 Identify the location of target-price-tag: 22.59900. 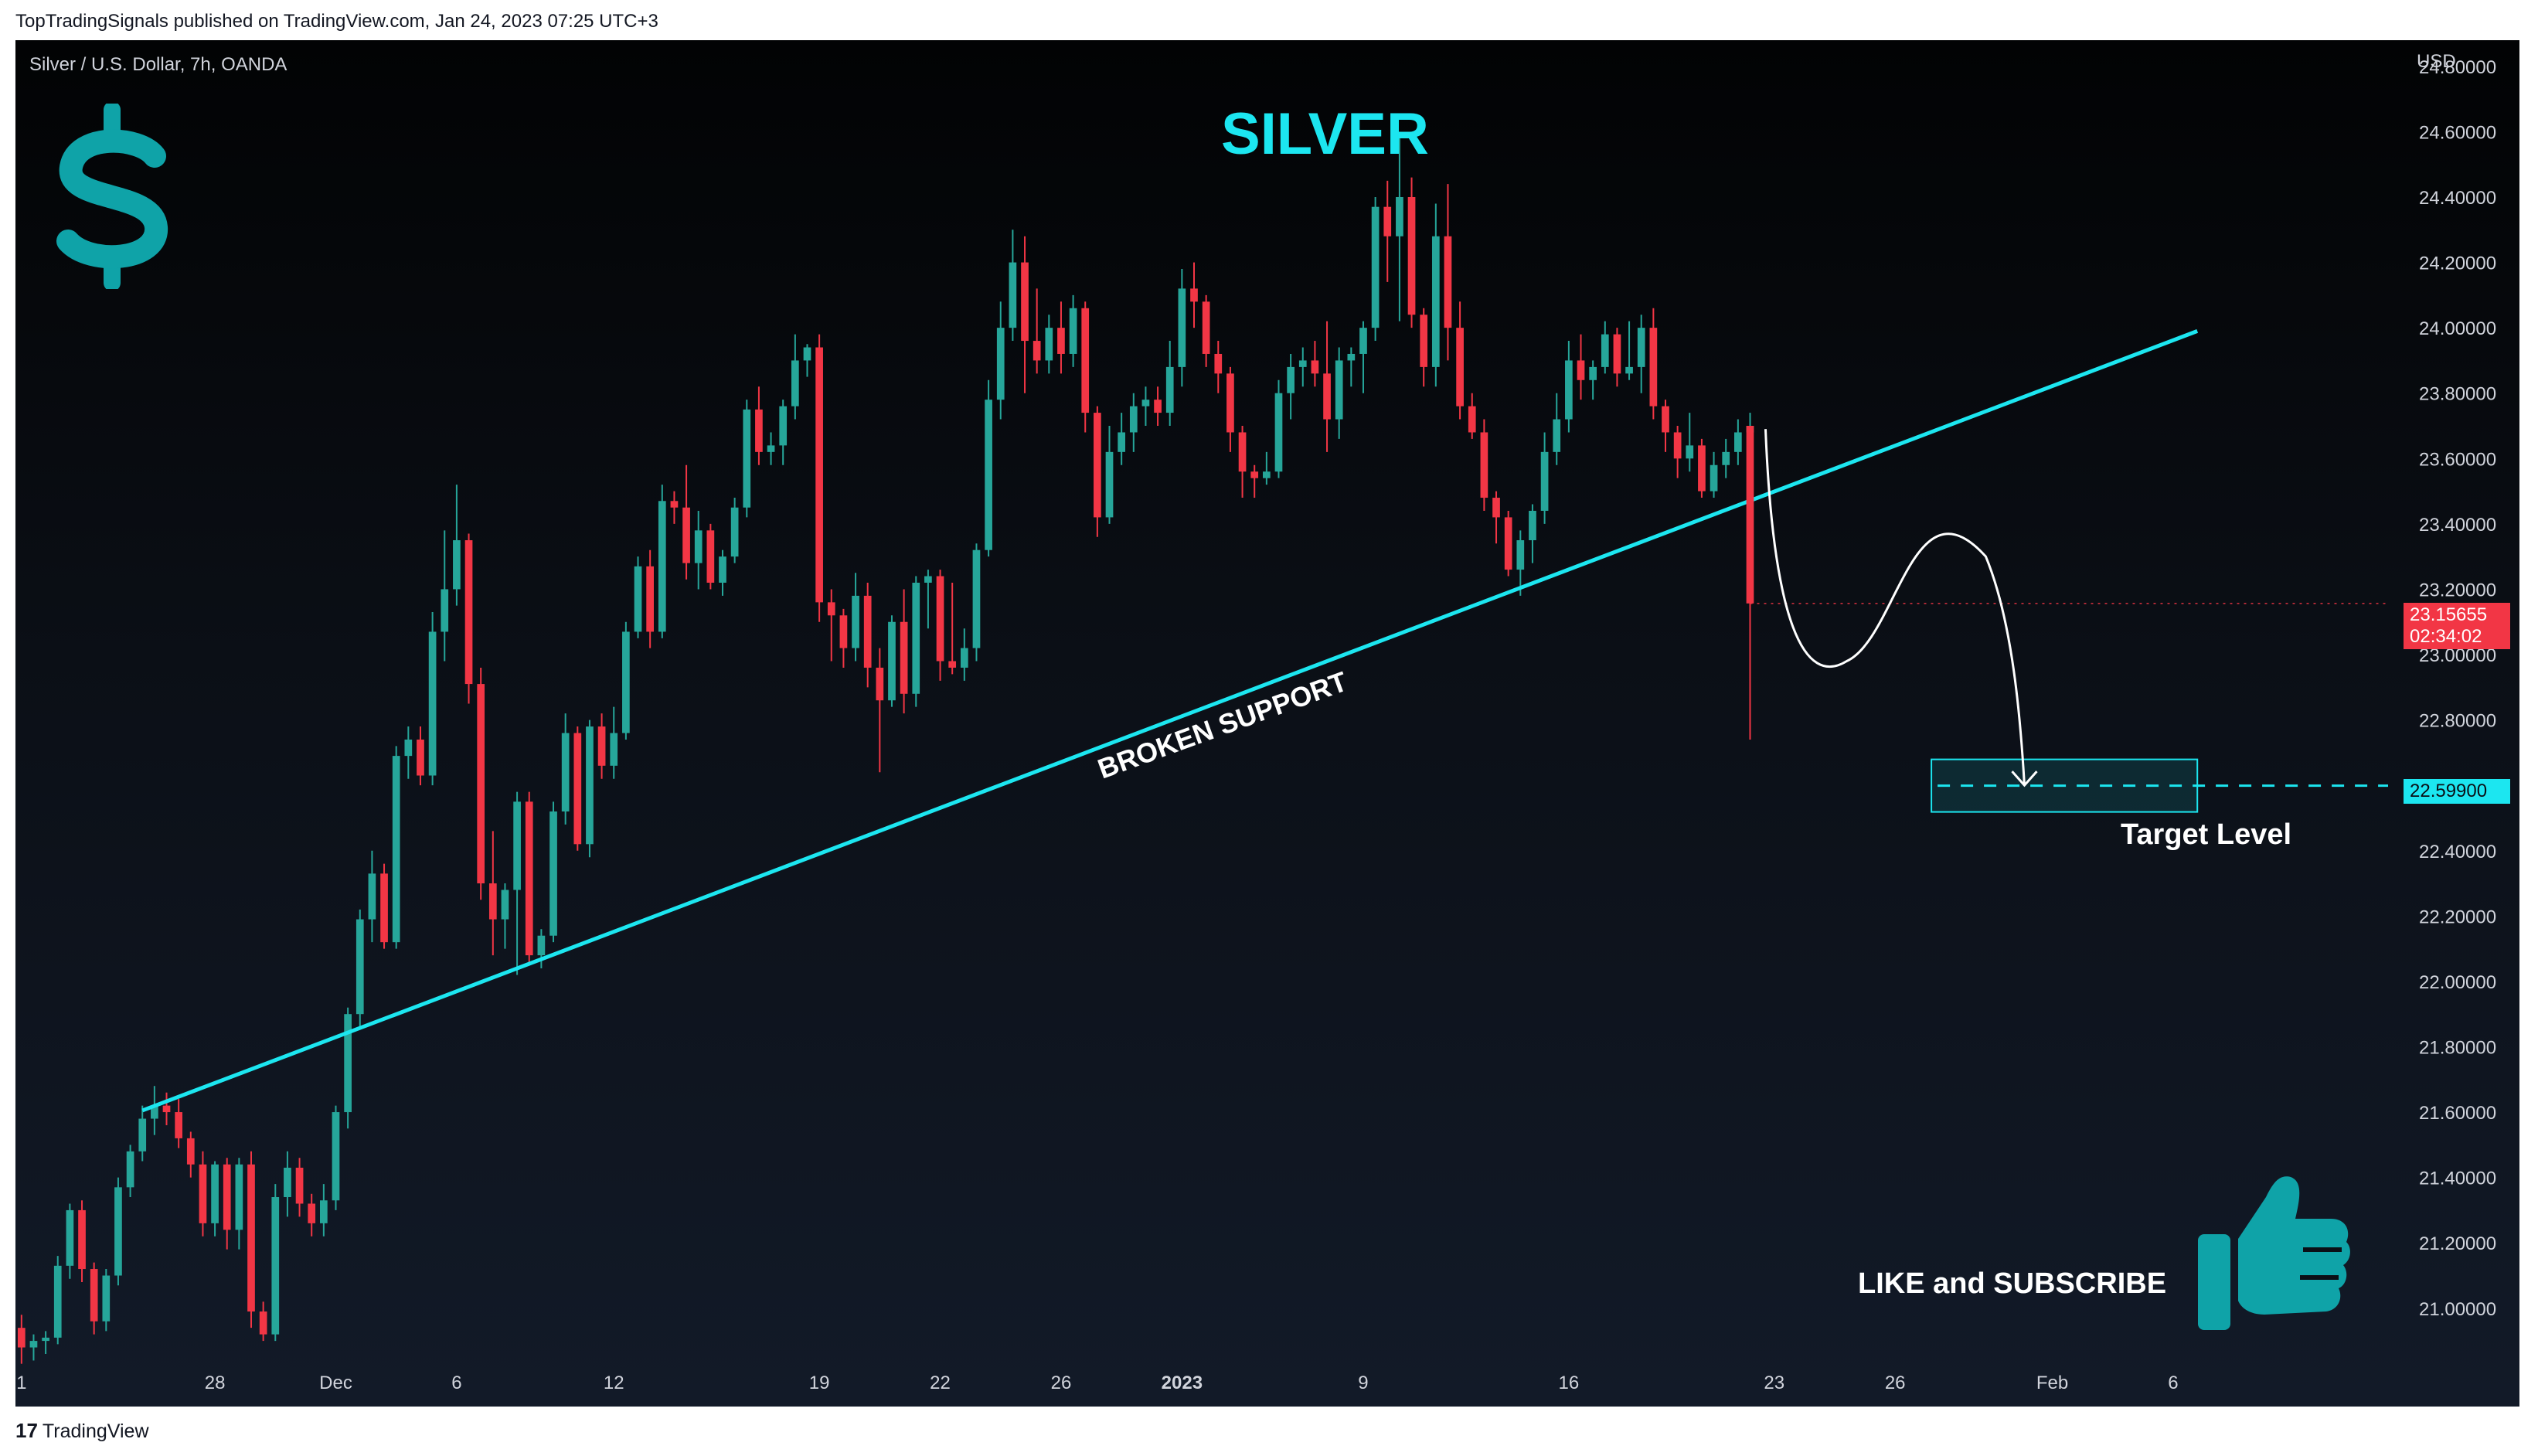
(2457, 792).